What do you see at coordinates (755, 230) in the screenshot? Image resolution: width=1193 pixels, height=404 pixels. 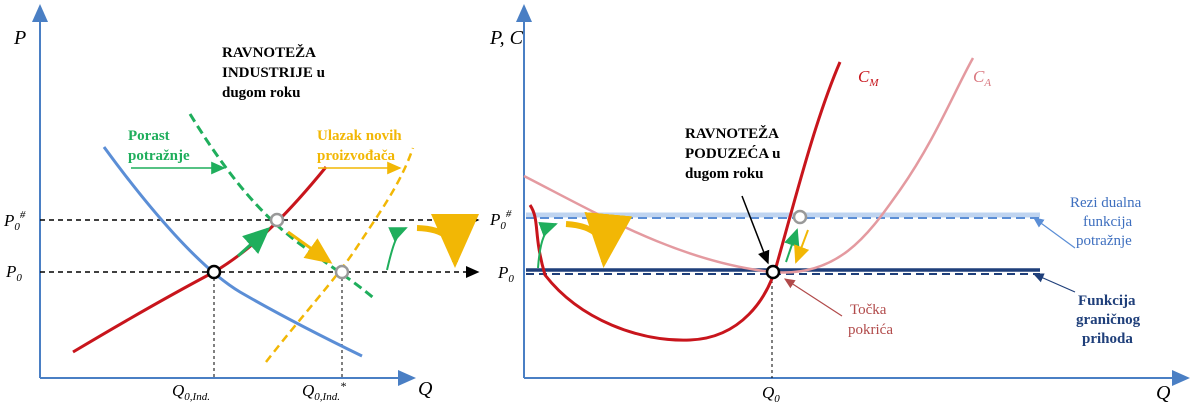 I see `firm-title-pointer` at bounding box center [755, 230].